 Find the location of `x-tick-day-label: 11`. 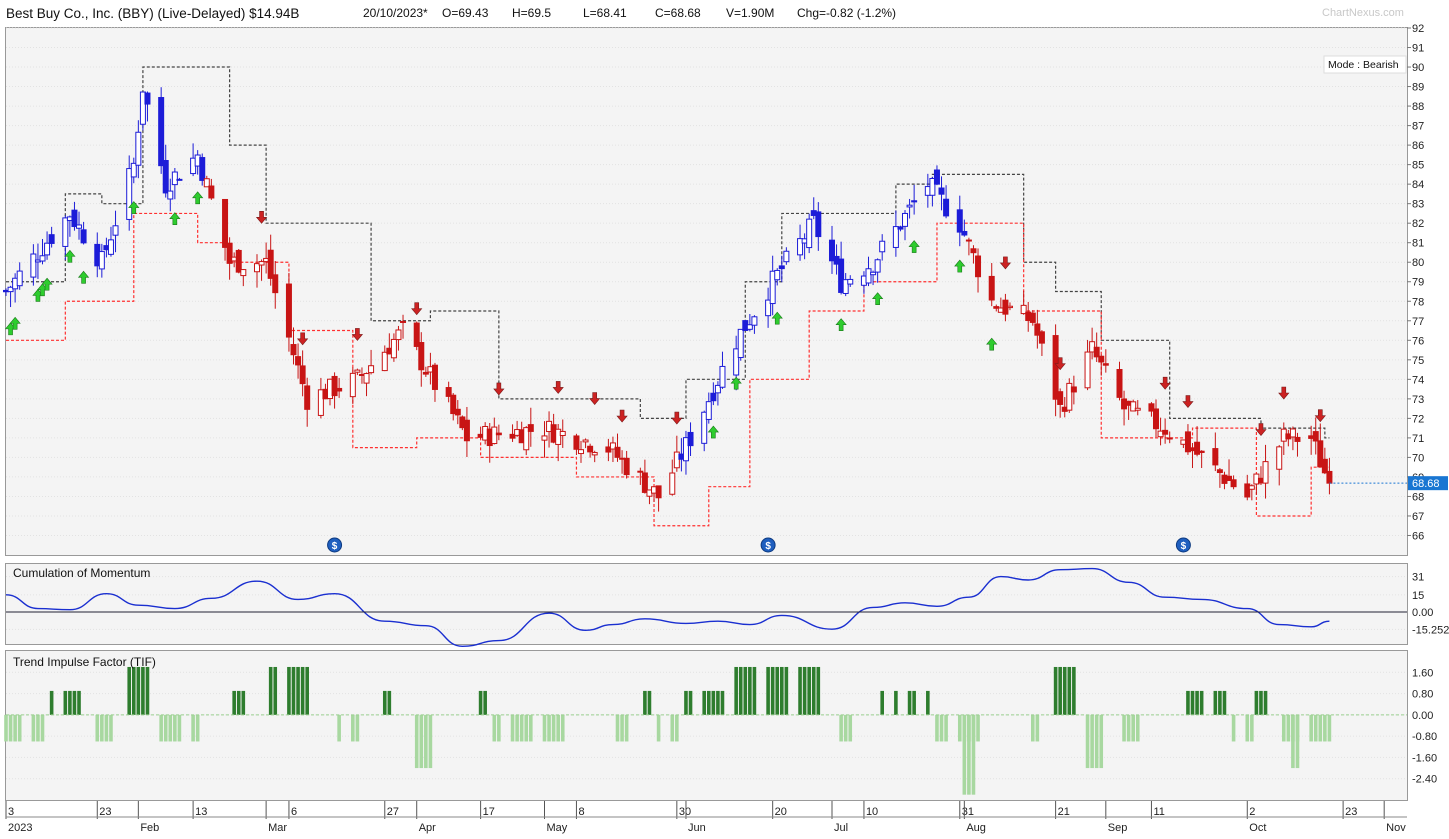

x-tick-day-label: 11 is located at coordinates (1158, 812).